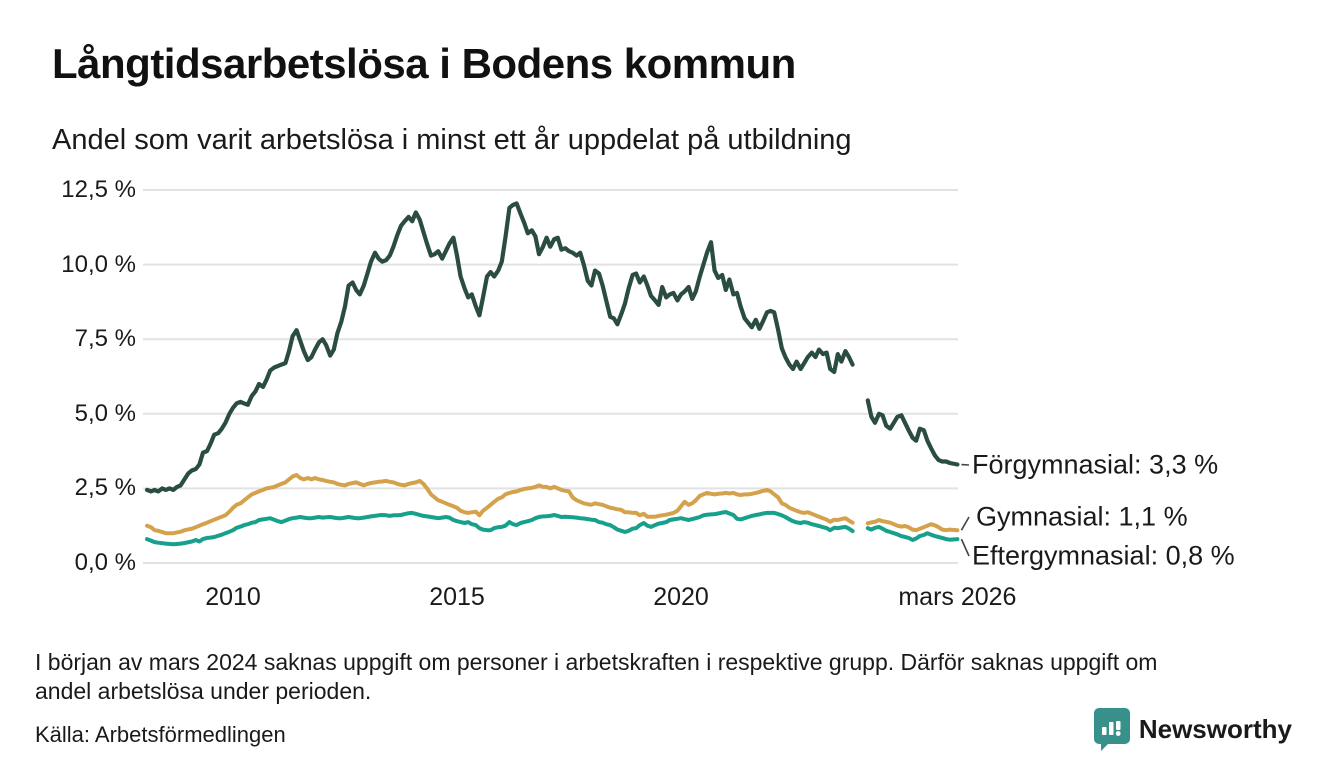  What do you see at coordinates (160, 734) in the screenshot?
I see `source-credit: Källa: Arbetsförmedlingen` at bounding box center [160, 734].